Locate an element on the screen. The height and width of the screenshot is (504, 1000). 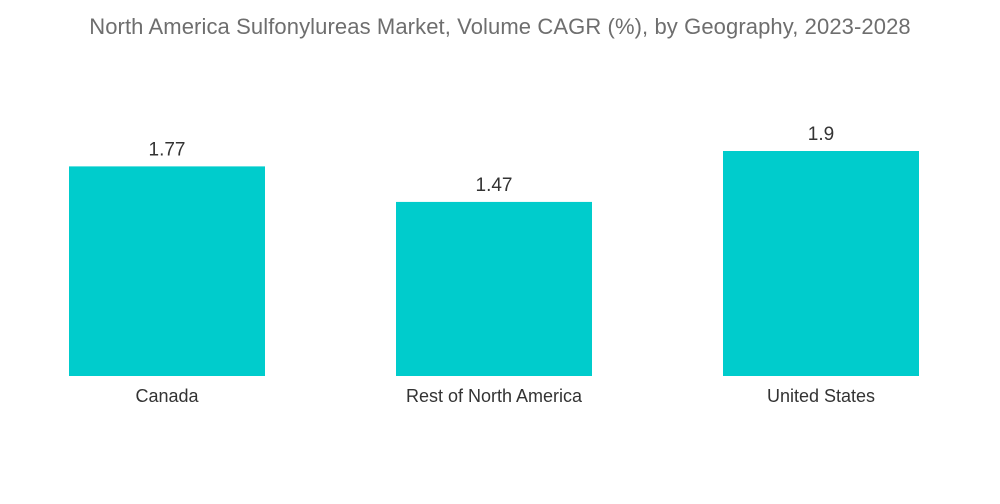
x-tick-label-rest-of-north-america: Rest of North America is located at coordinates (494, 396).